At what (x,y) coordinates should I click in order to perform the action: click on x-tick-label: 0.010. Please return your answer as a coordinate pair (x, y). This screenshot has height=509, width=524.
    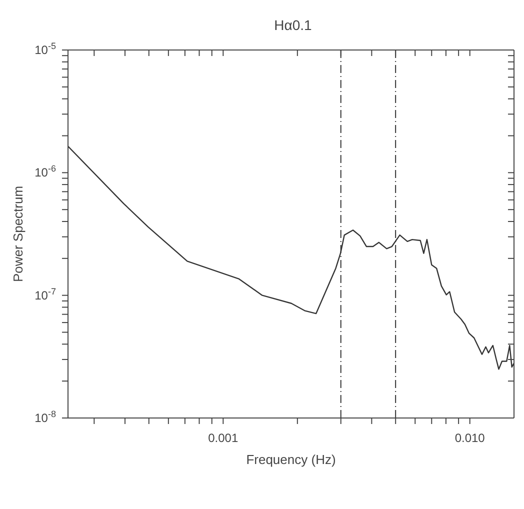
    Looking at the image, I should click on (470, 438).